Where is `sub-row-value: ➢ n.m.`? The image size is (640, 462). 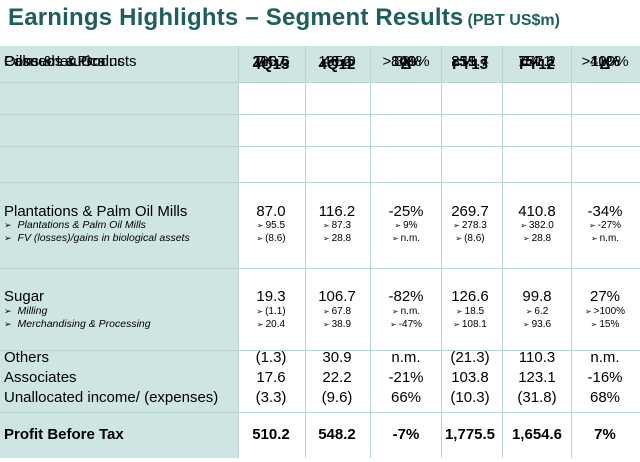
sub-row-value: ➢ n.m. is located at coordinates (605, 238).